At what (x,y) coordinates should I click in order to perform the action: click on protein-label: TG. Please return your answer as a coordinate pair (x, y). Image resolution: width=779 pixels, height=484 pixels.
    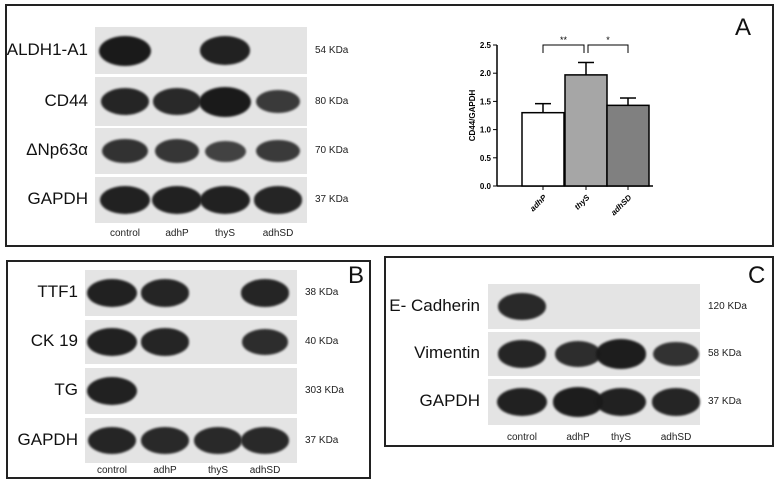
    Looking at the image, I should click on (66, 389).